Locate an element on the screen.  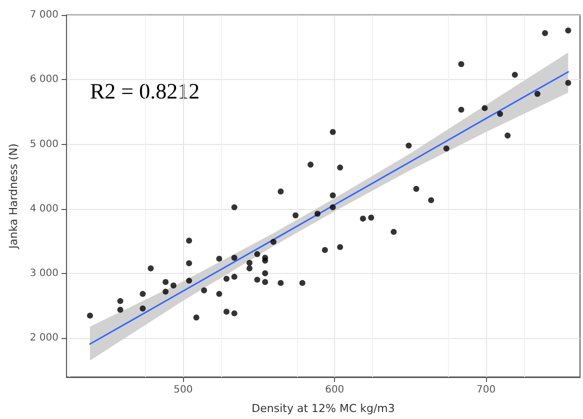
x-tick-label: 600 is located at coordinates (334, 390).